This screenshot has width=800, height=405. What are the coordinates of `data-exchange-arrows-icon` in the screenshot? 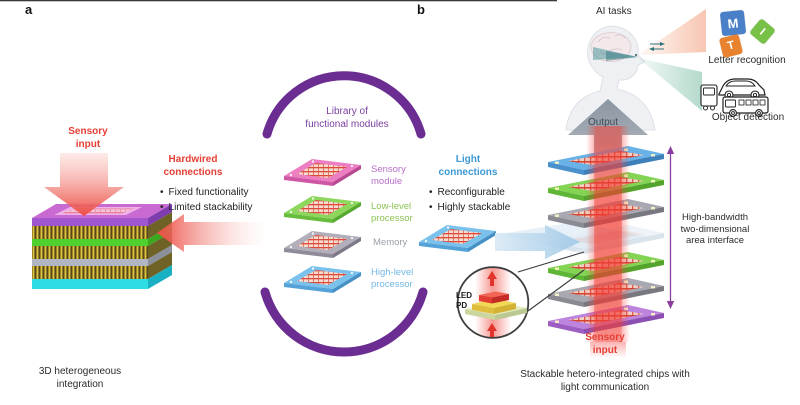 It's located at (657, 46).